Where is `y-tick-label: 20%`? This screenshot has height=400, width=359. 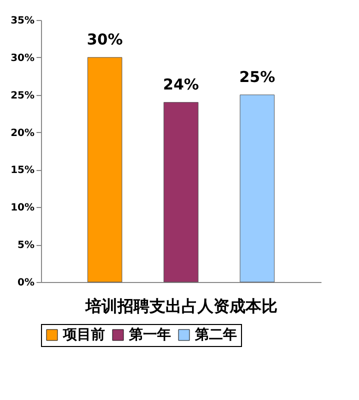 y-tick-label: 20% is located at coordinates (22, 133).